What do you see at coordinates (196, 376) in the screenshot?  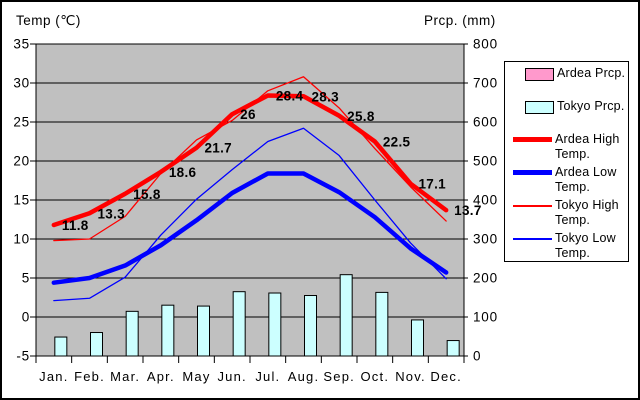 I see `month-label: May` at bounding box center [196, 376].